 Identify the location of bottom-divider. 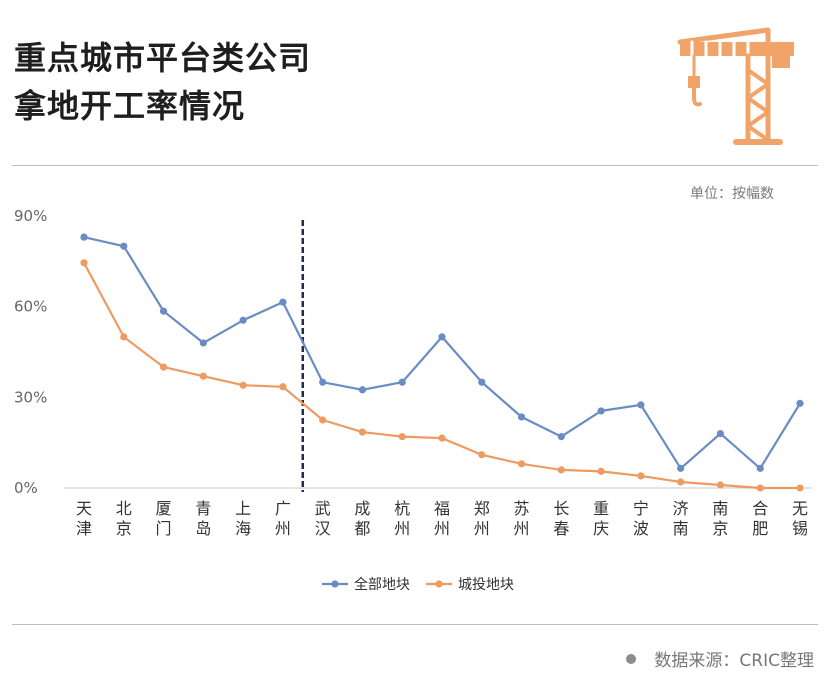
(415, 624).